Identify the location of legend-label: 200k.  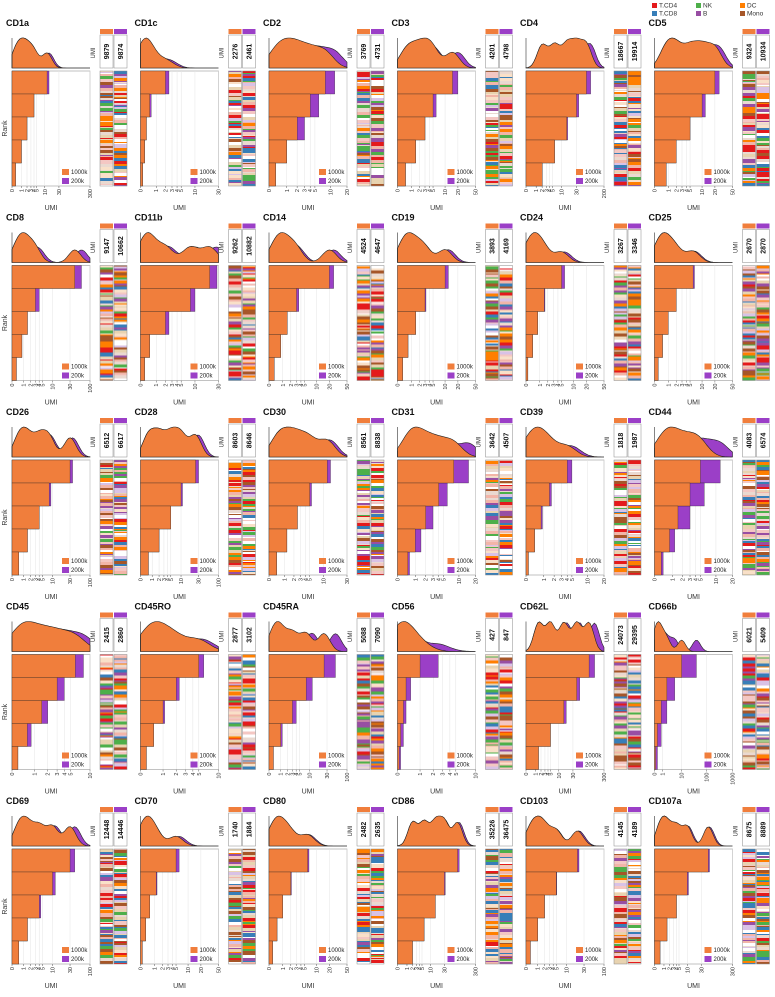
(207, 571).